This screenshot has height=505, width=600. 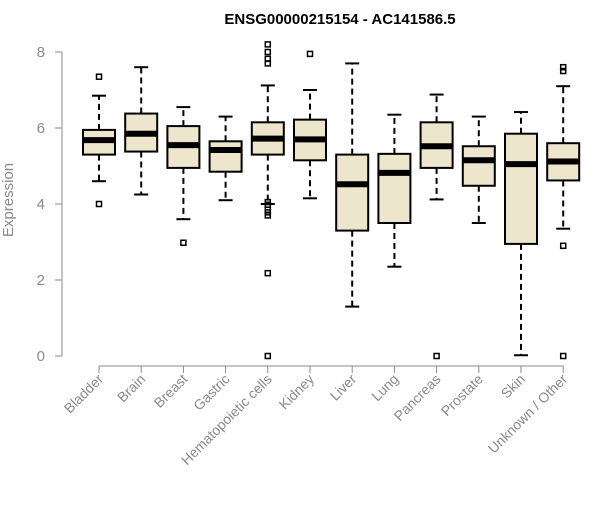 I want to click on x-tick-label: Lung, so click(x=384, y=387).